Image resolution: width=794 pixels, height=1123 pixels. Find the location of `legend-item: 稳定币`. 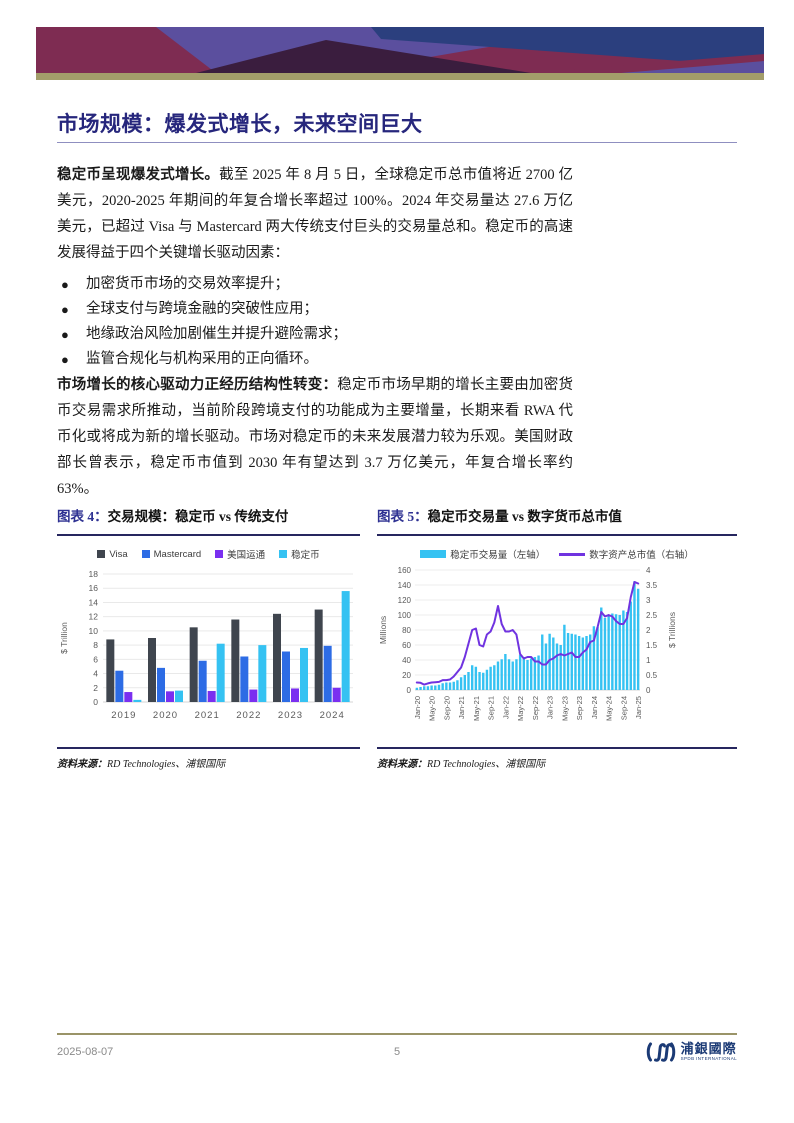

legend-item: 稳定币 is located at coordinates (299, 554).